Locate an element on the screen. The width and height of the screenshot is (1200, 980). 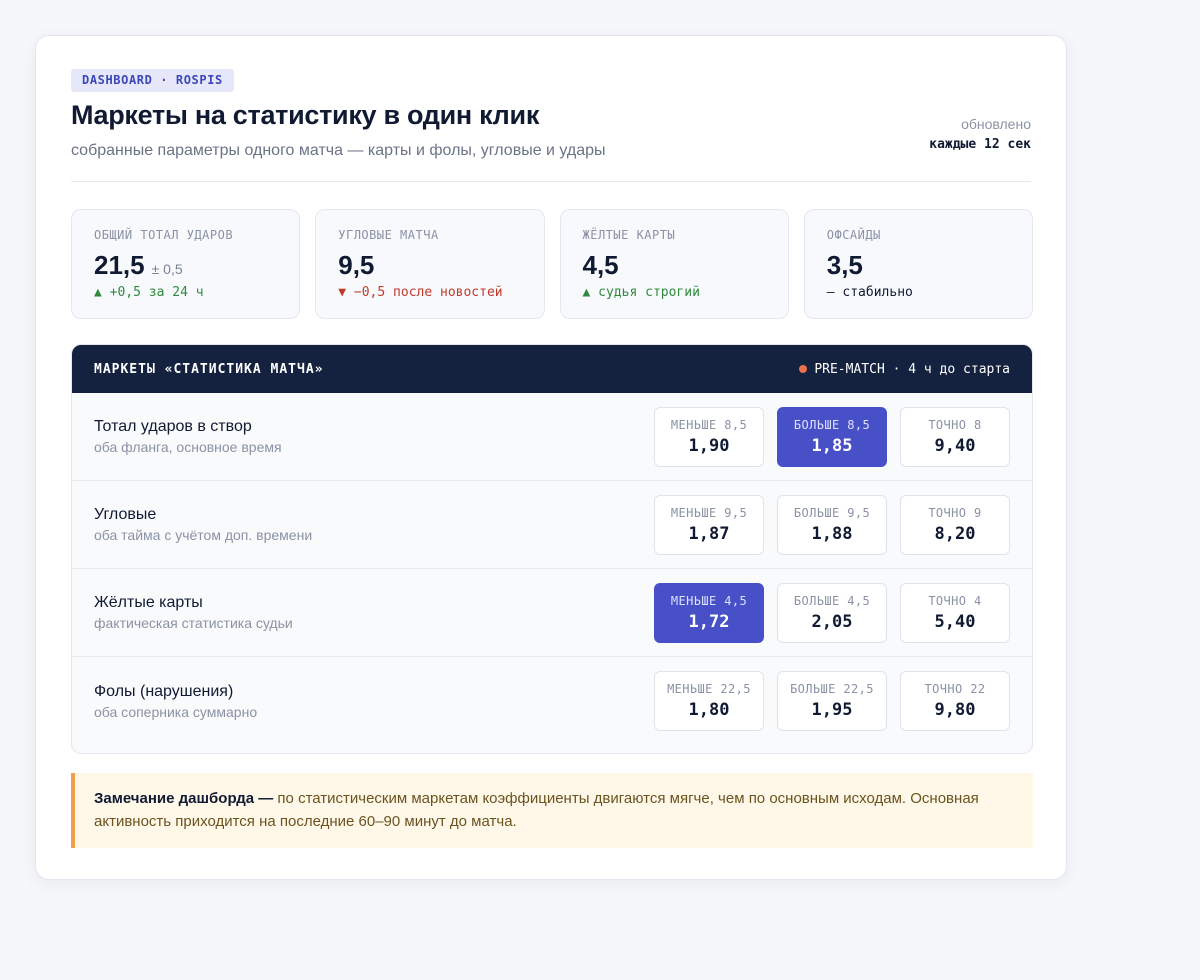
kpi-card-offsides: ОФСАЙДЫ 3,5 — стабильно is located at coordinates (918, 264).